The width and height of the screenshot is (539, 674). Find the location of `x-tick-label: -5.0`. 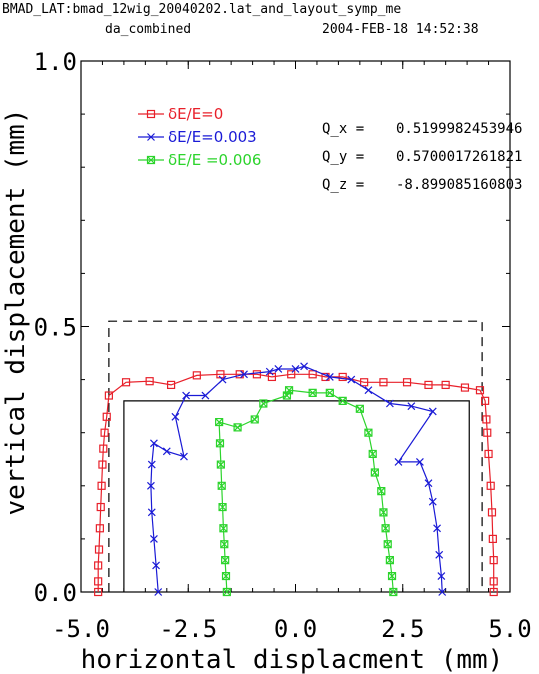

x-tick-label: -5.0 is located at coordinates (81, 629).